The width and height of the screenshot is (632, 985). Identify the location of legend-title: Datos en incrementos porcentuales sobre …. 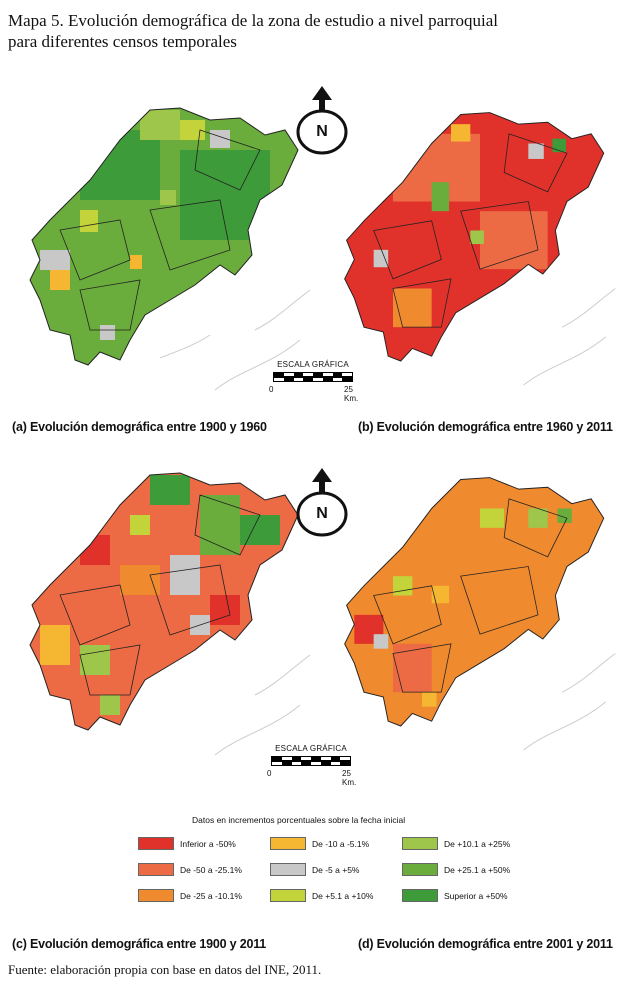
(299, 820).